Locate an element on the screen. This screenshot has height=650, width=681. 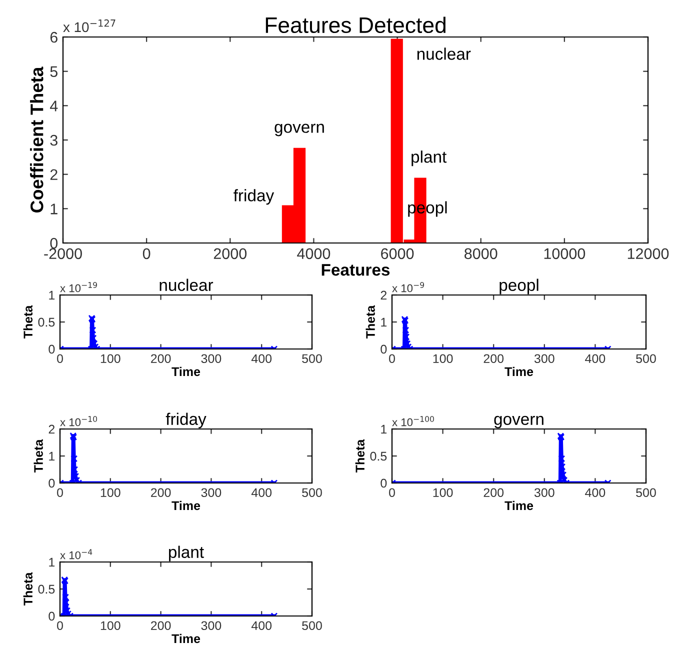
annotation: govern is located at coordinates (299, 130).